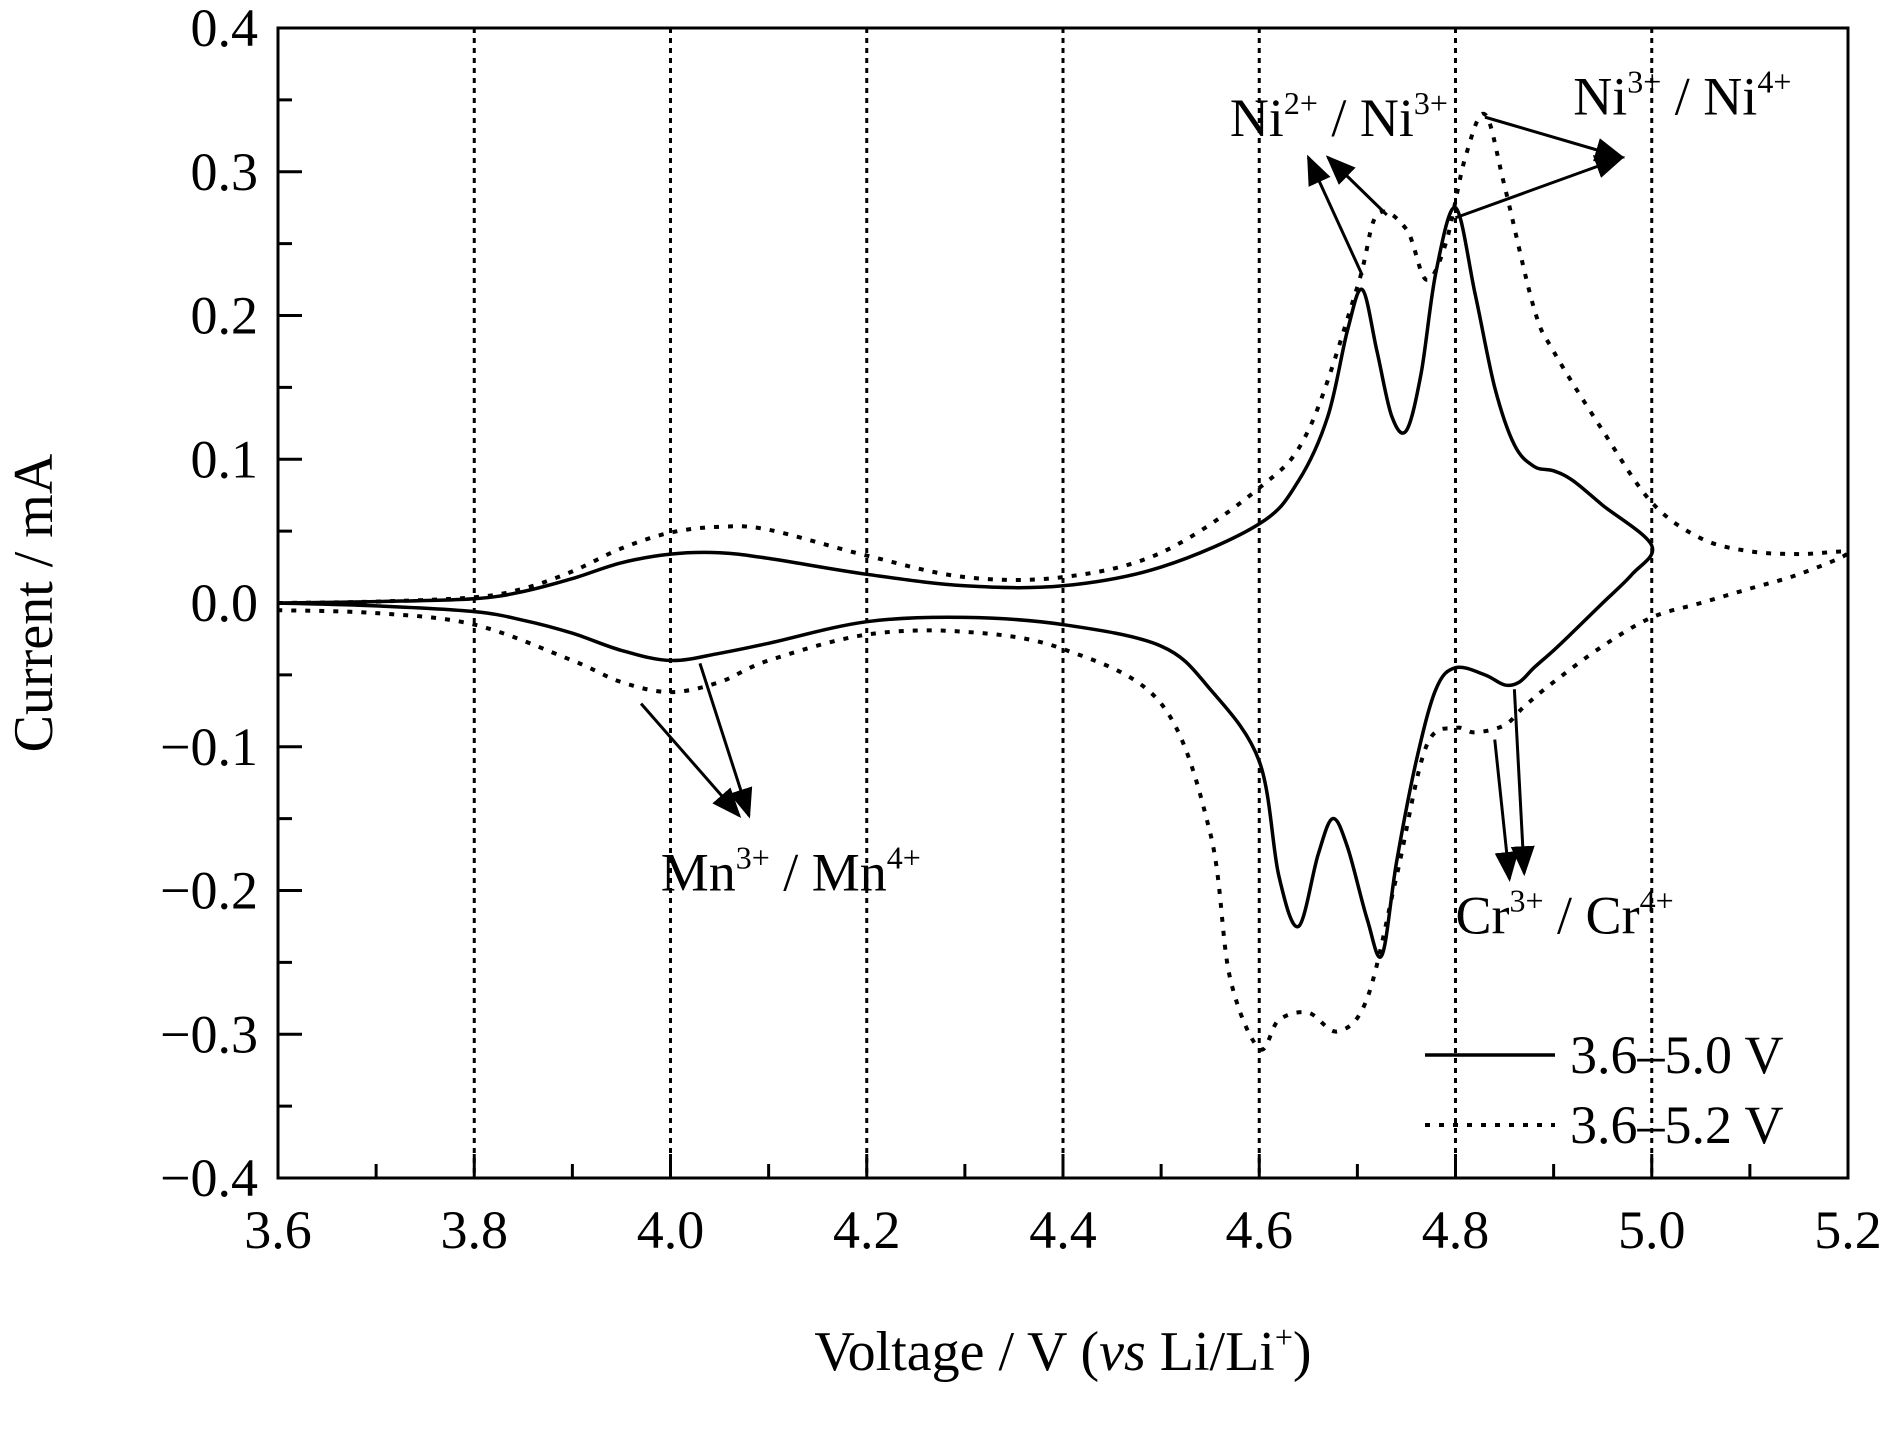  What do you see at coordinates (1063, 1230) in the screenshot?
I see `x-tick-label-4: 4.4` at bounding box center [1063, 1230].